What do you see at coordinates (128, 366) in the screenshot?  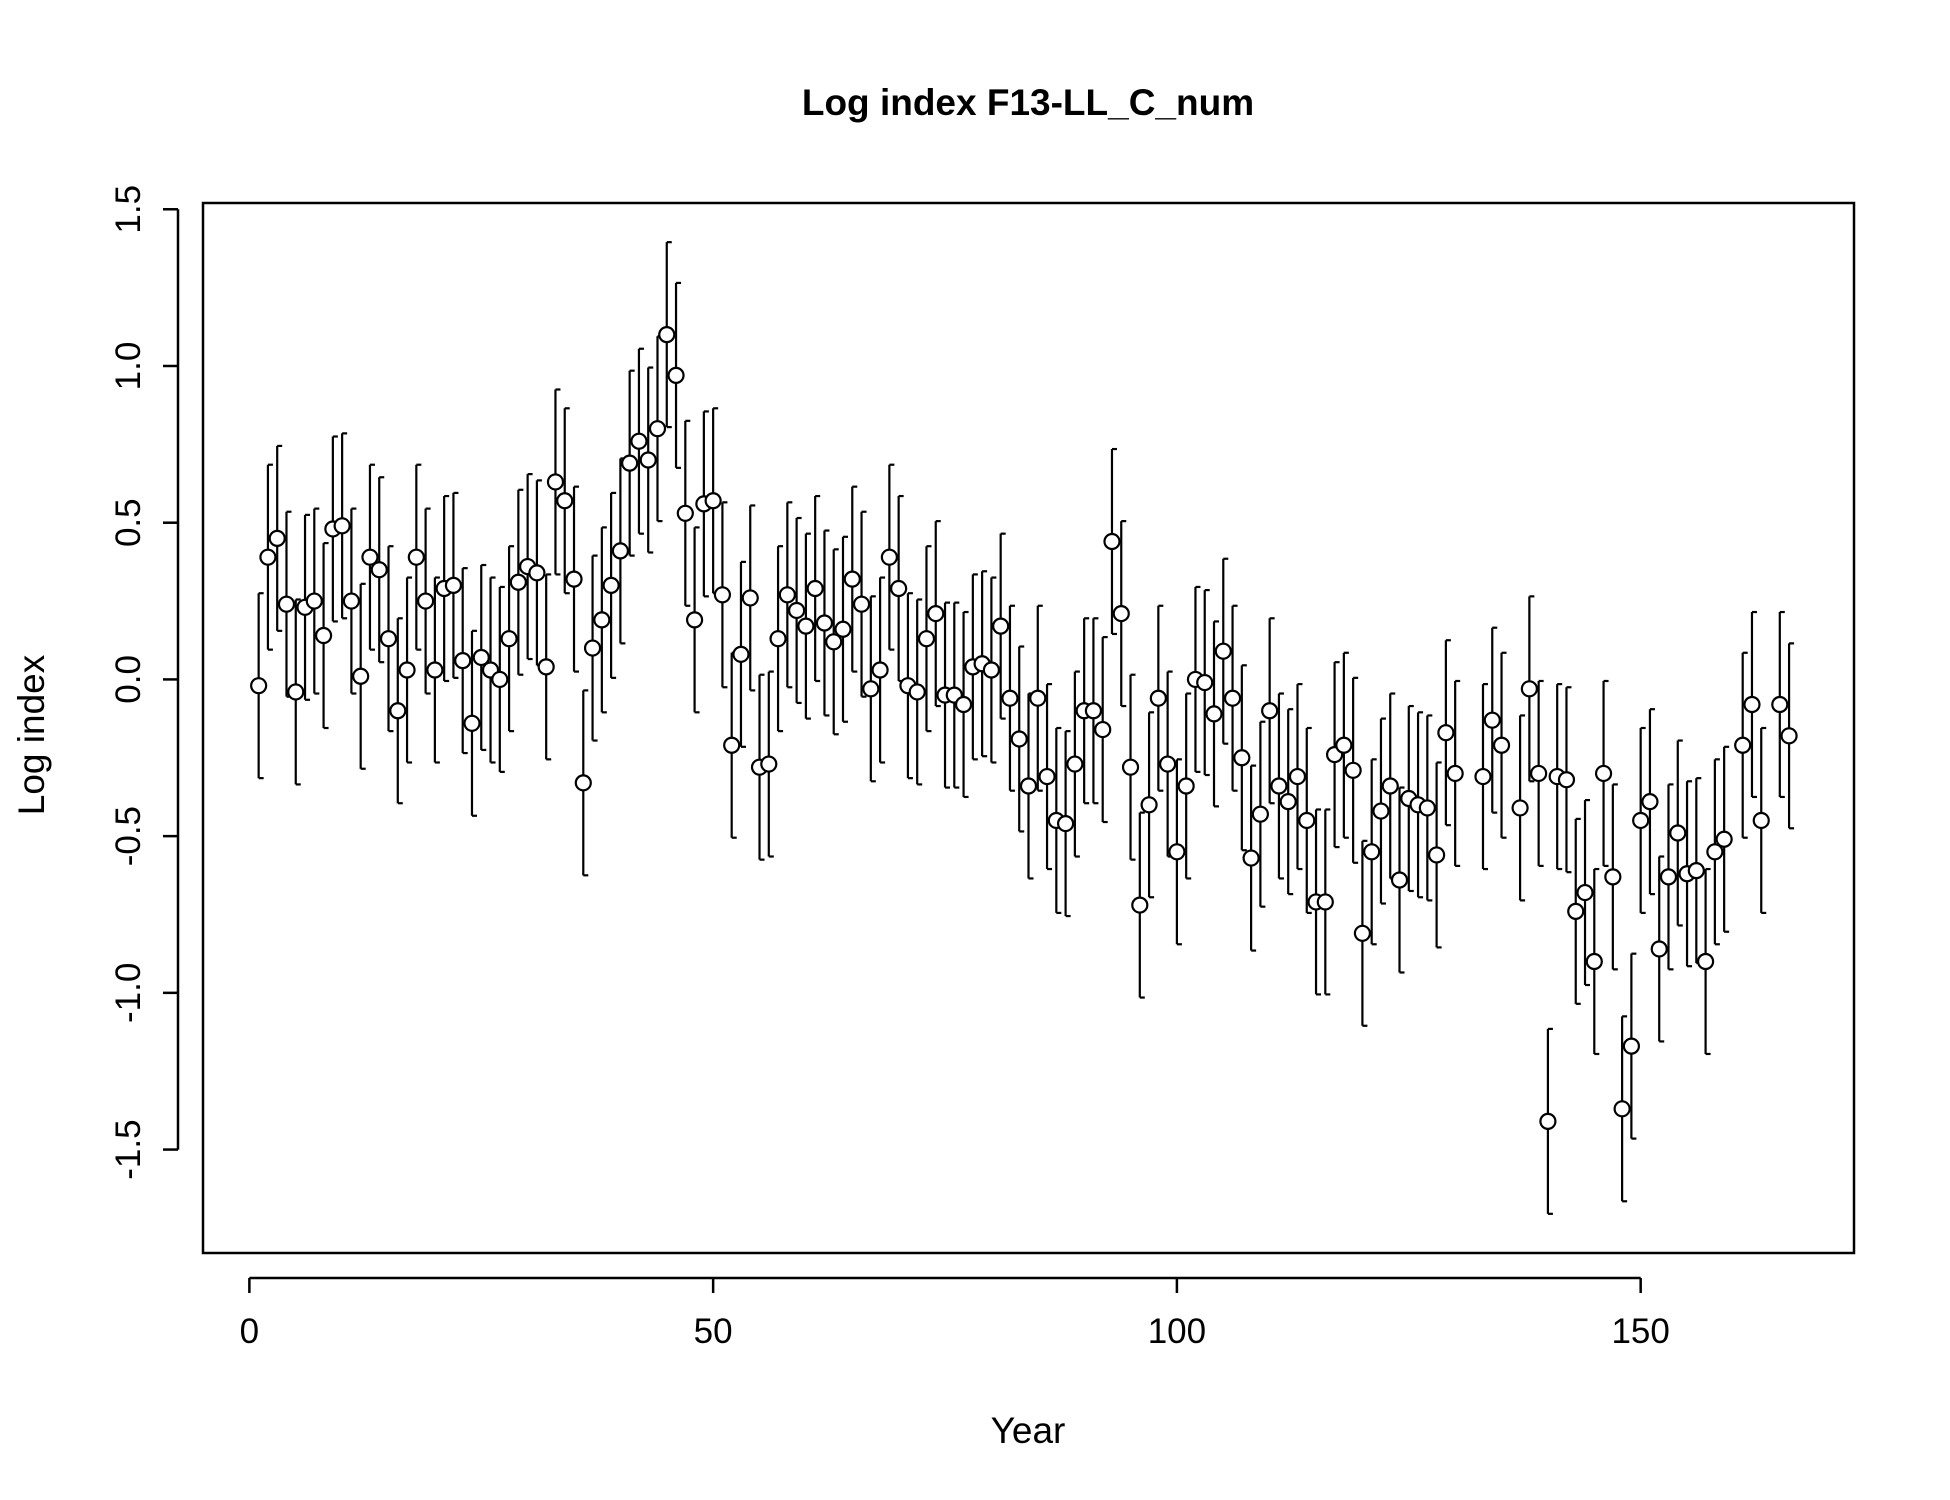 I see `y-tick-label: 1.0` at bounding box center [128, 366].